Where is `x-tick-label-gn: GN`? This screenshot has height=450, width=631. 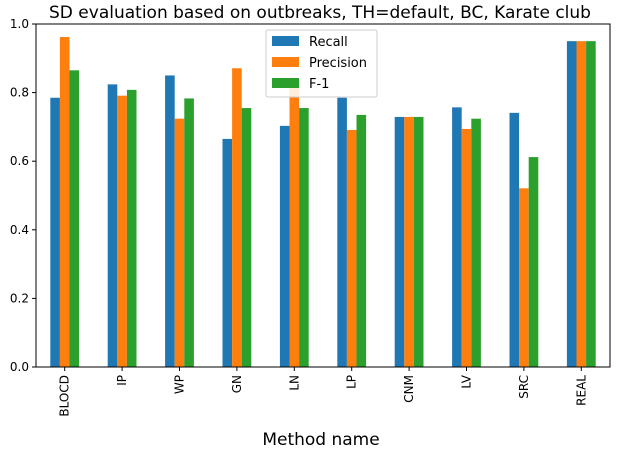
x-tick-label-gn: GN is located at coordinates (237, 384).